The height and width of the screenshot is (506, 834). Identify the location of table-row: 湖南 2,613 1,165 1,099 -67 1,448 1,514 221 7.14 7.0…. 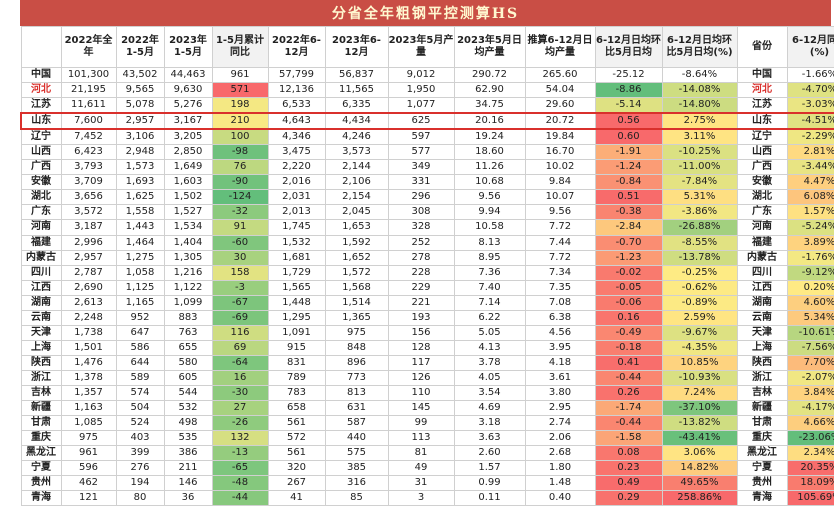
(427, 302).